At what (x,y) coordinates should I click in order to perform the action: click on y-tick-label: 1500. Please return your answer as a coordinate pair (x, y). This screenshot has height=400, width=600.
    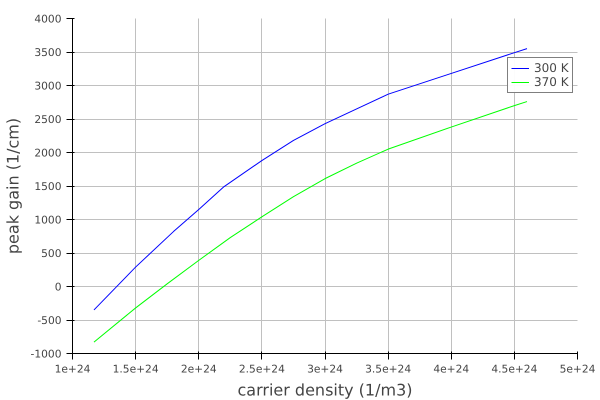
    Looking at the image, I should click on (48, 186).